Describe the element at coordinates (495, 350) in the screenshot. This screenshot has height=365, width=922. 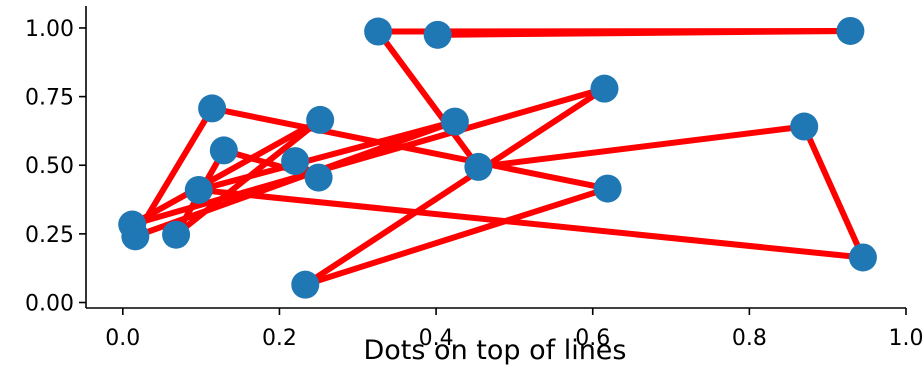
I see `x-axis-label: Dots on top of lines` at that location.